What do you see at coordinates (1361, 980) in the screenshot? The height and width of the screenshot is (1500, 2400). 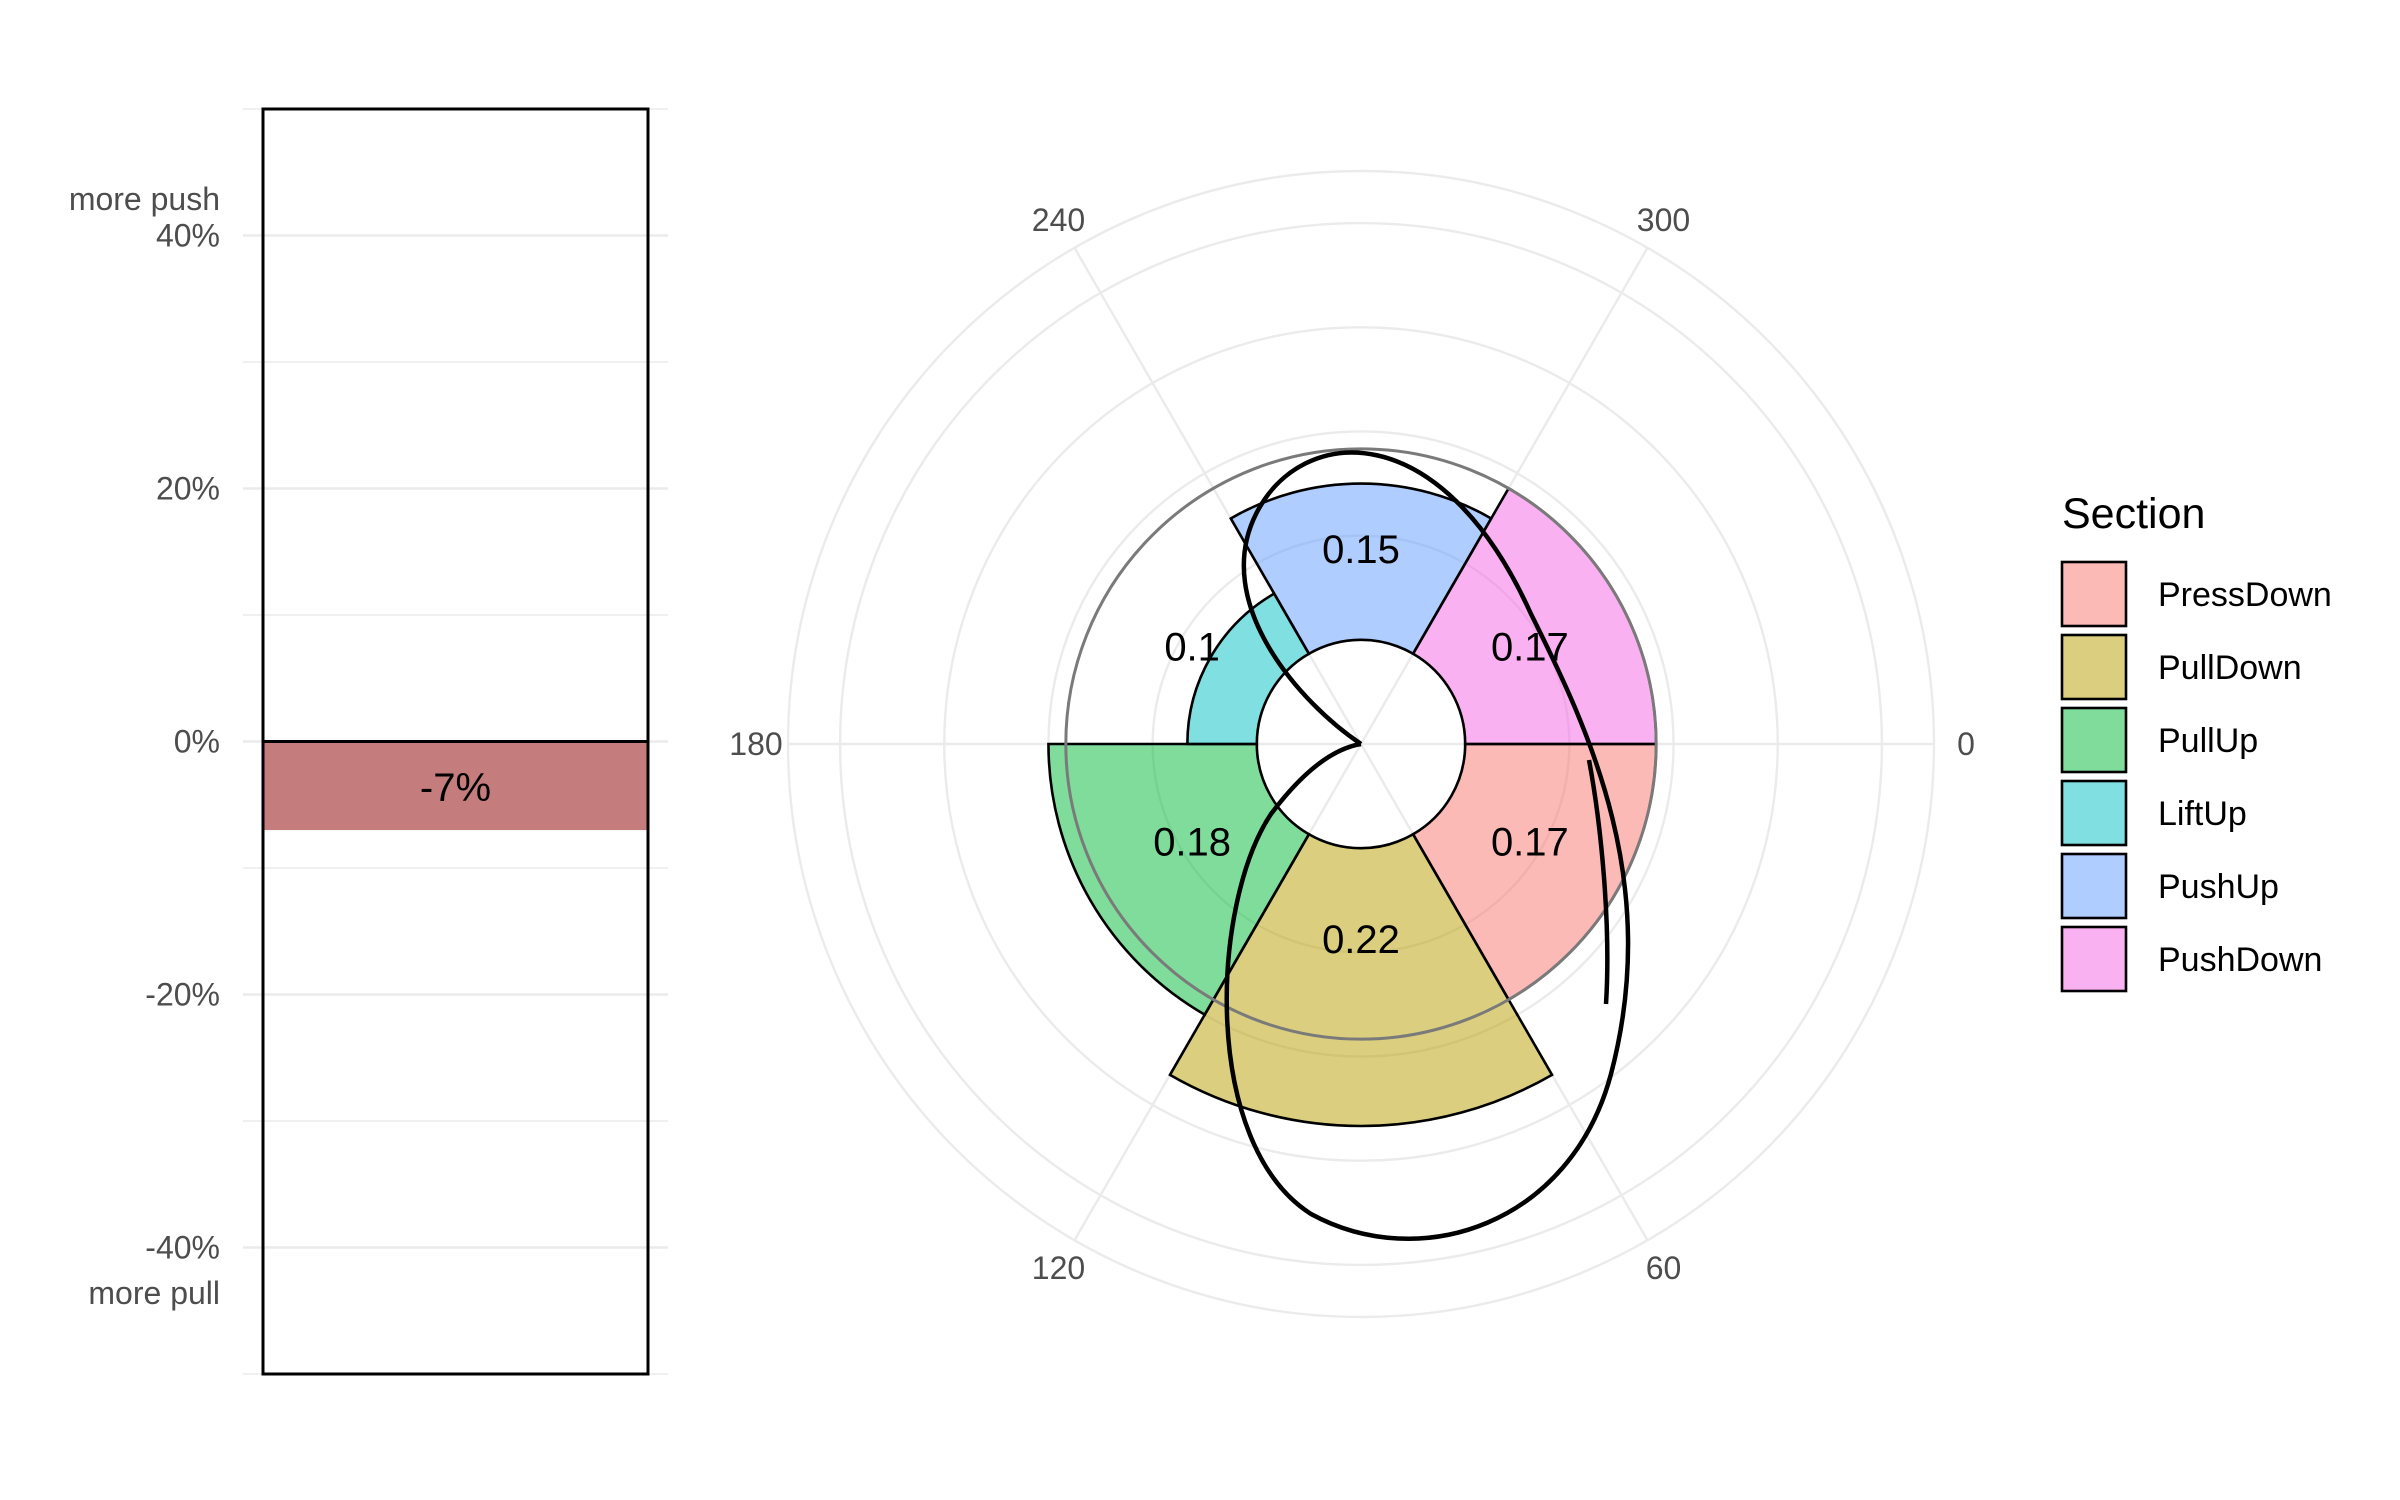 I see `polar-sector-pulldown` at bounding box center [1361, 980].